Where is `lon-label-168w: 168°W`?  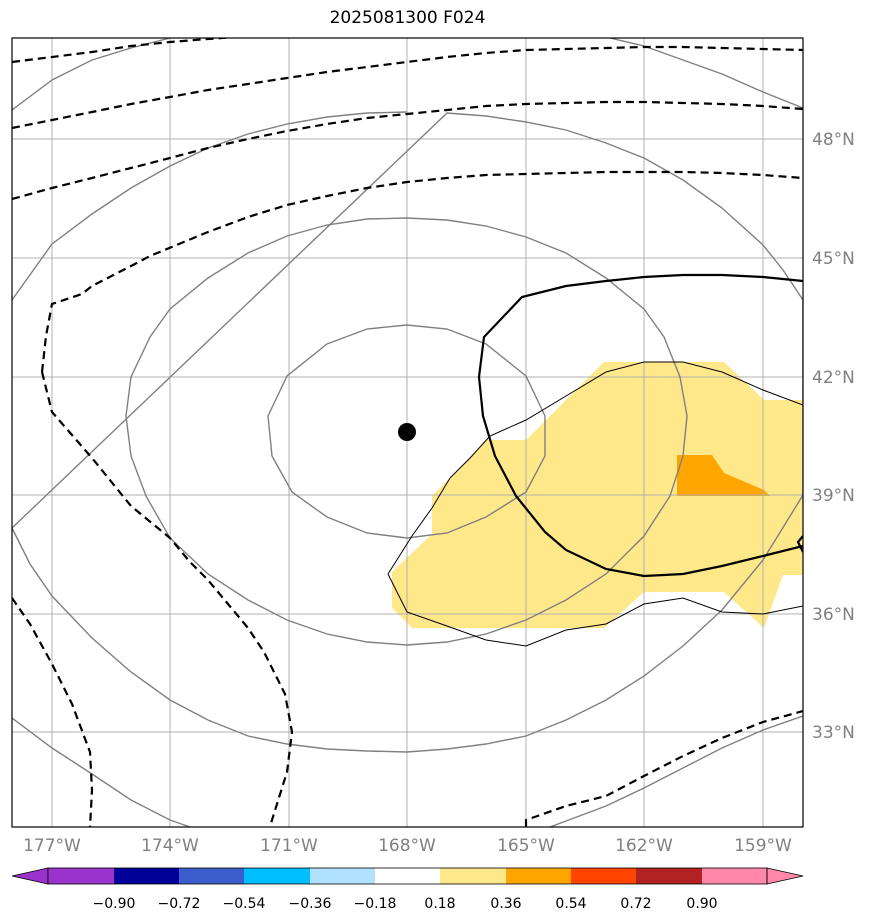 lon-label-168w: 168°W is located at coordinates (407, 846).